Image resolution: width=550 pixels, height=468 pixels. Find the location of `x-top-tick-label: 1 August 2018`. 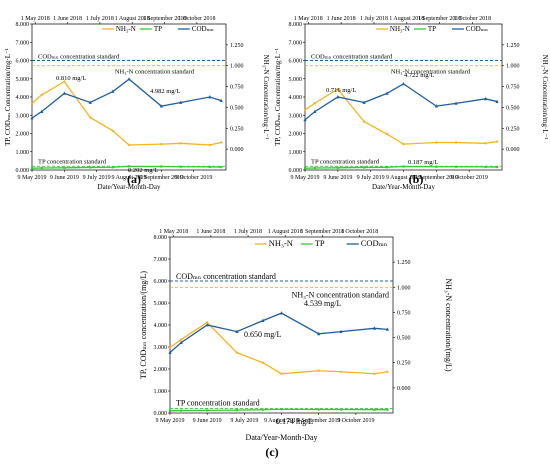

x-top-tick-label: 1 August 2018 is located at coordinates (285, 232).